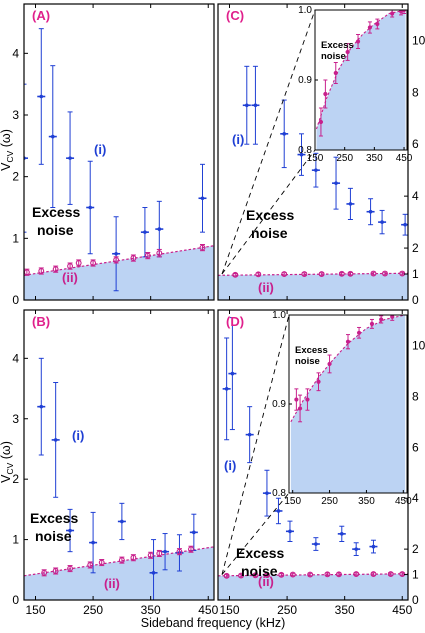 The image size is (425, 633). I want to click on inset-x-tick-label: 450, so click(403, 501).